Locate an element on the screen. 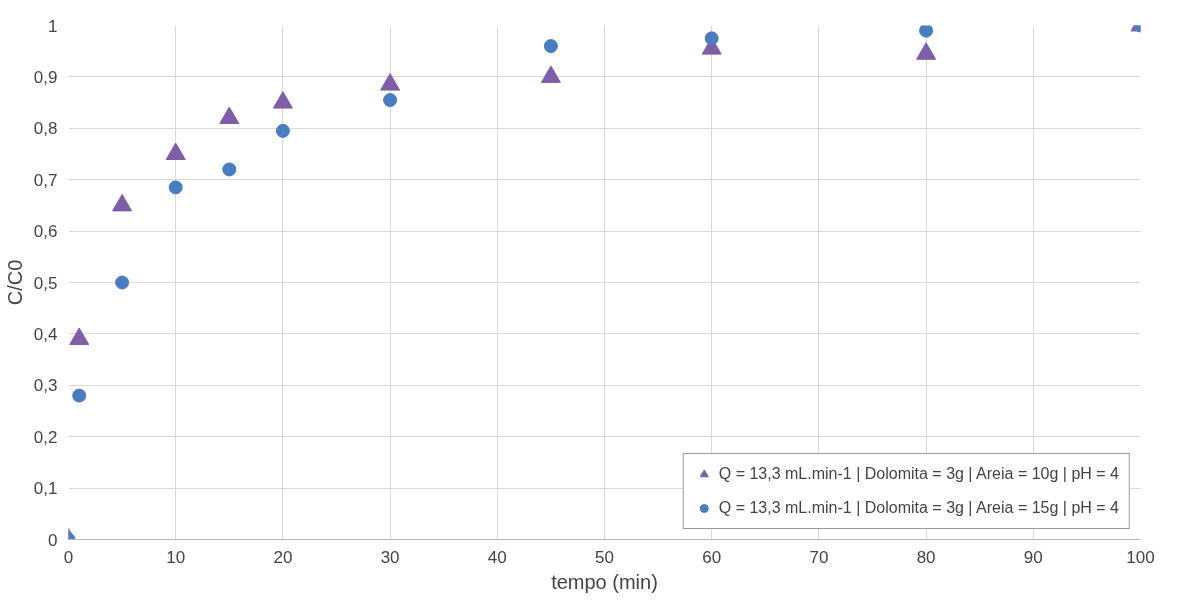 The image size is (1186, 603). y-tick-label: 0,1 is located at coordinates (45, 489).